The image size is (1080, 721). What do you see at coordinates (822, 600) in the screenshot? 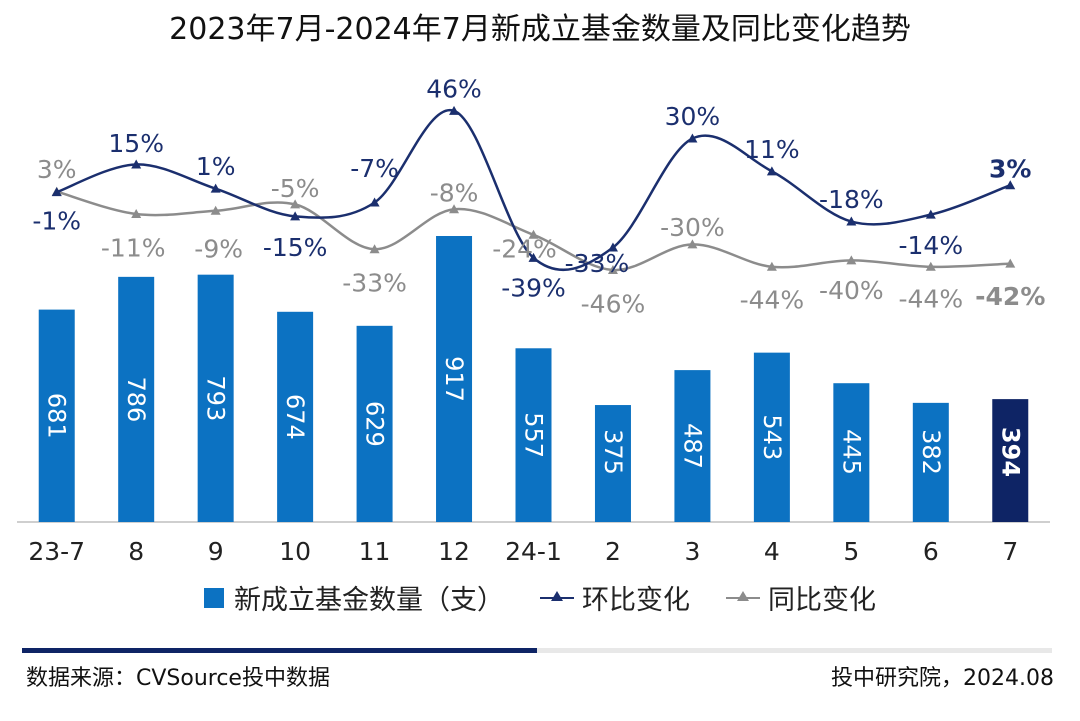
I see `legend-yoy-label: 同比变化` at bounding box center [822, 600].